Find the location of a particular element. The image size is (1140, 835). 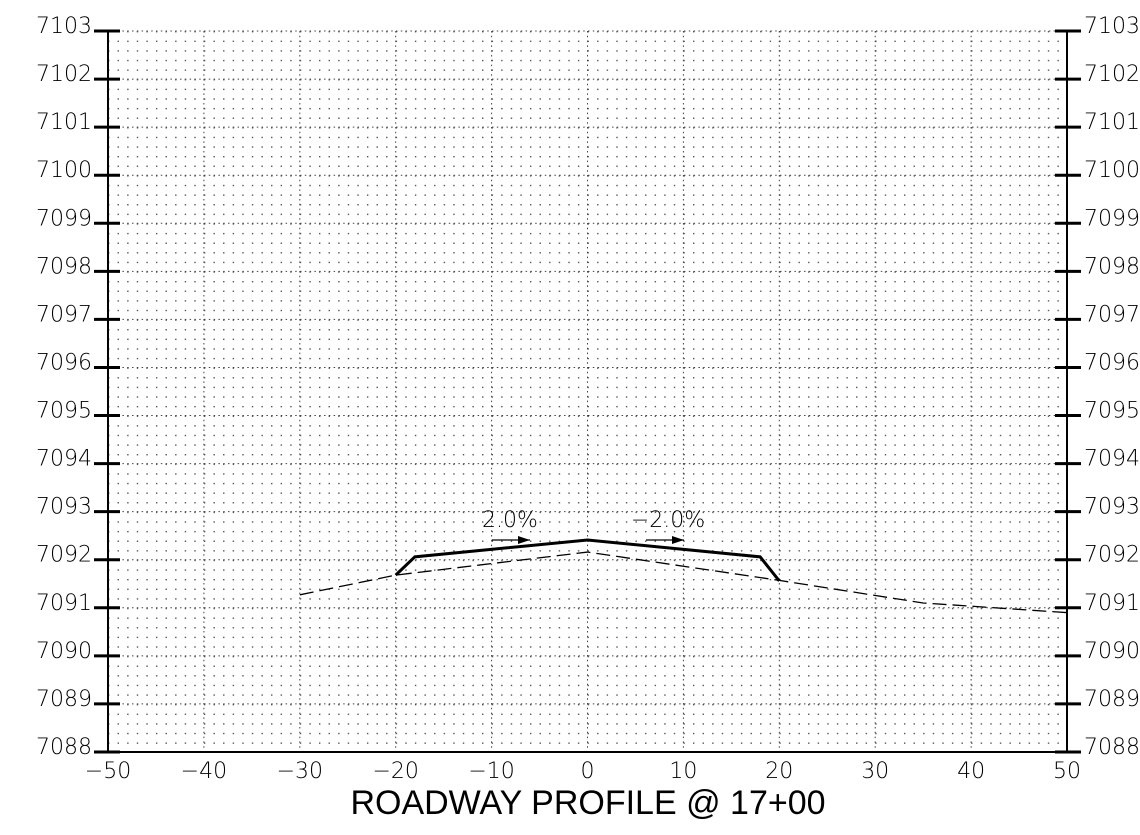

y-tick-label: 7091 is located at coordinates (64, 603).